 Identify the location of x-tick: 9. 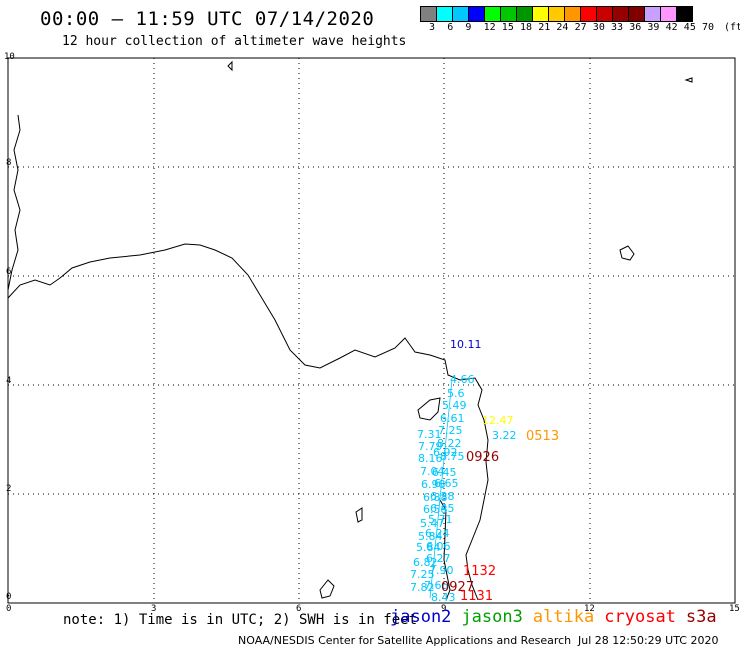
(444, 609).